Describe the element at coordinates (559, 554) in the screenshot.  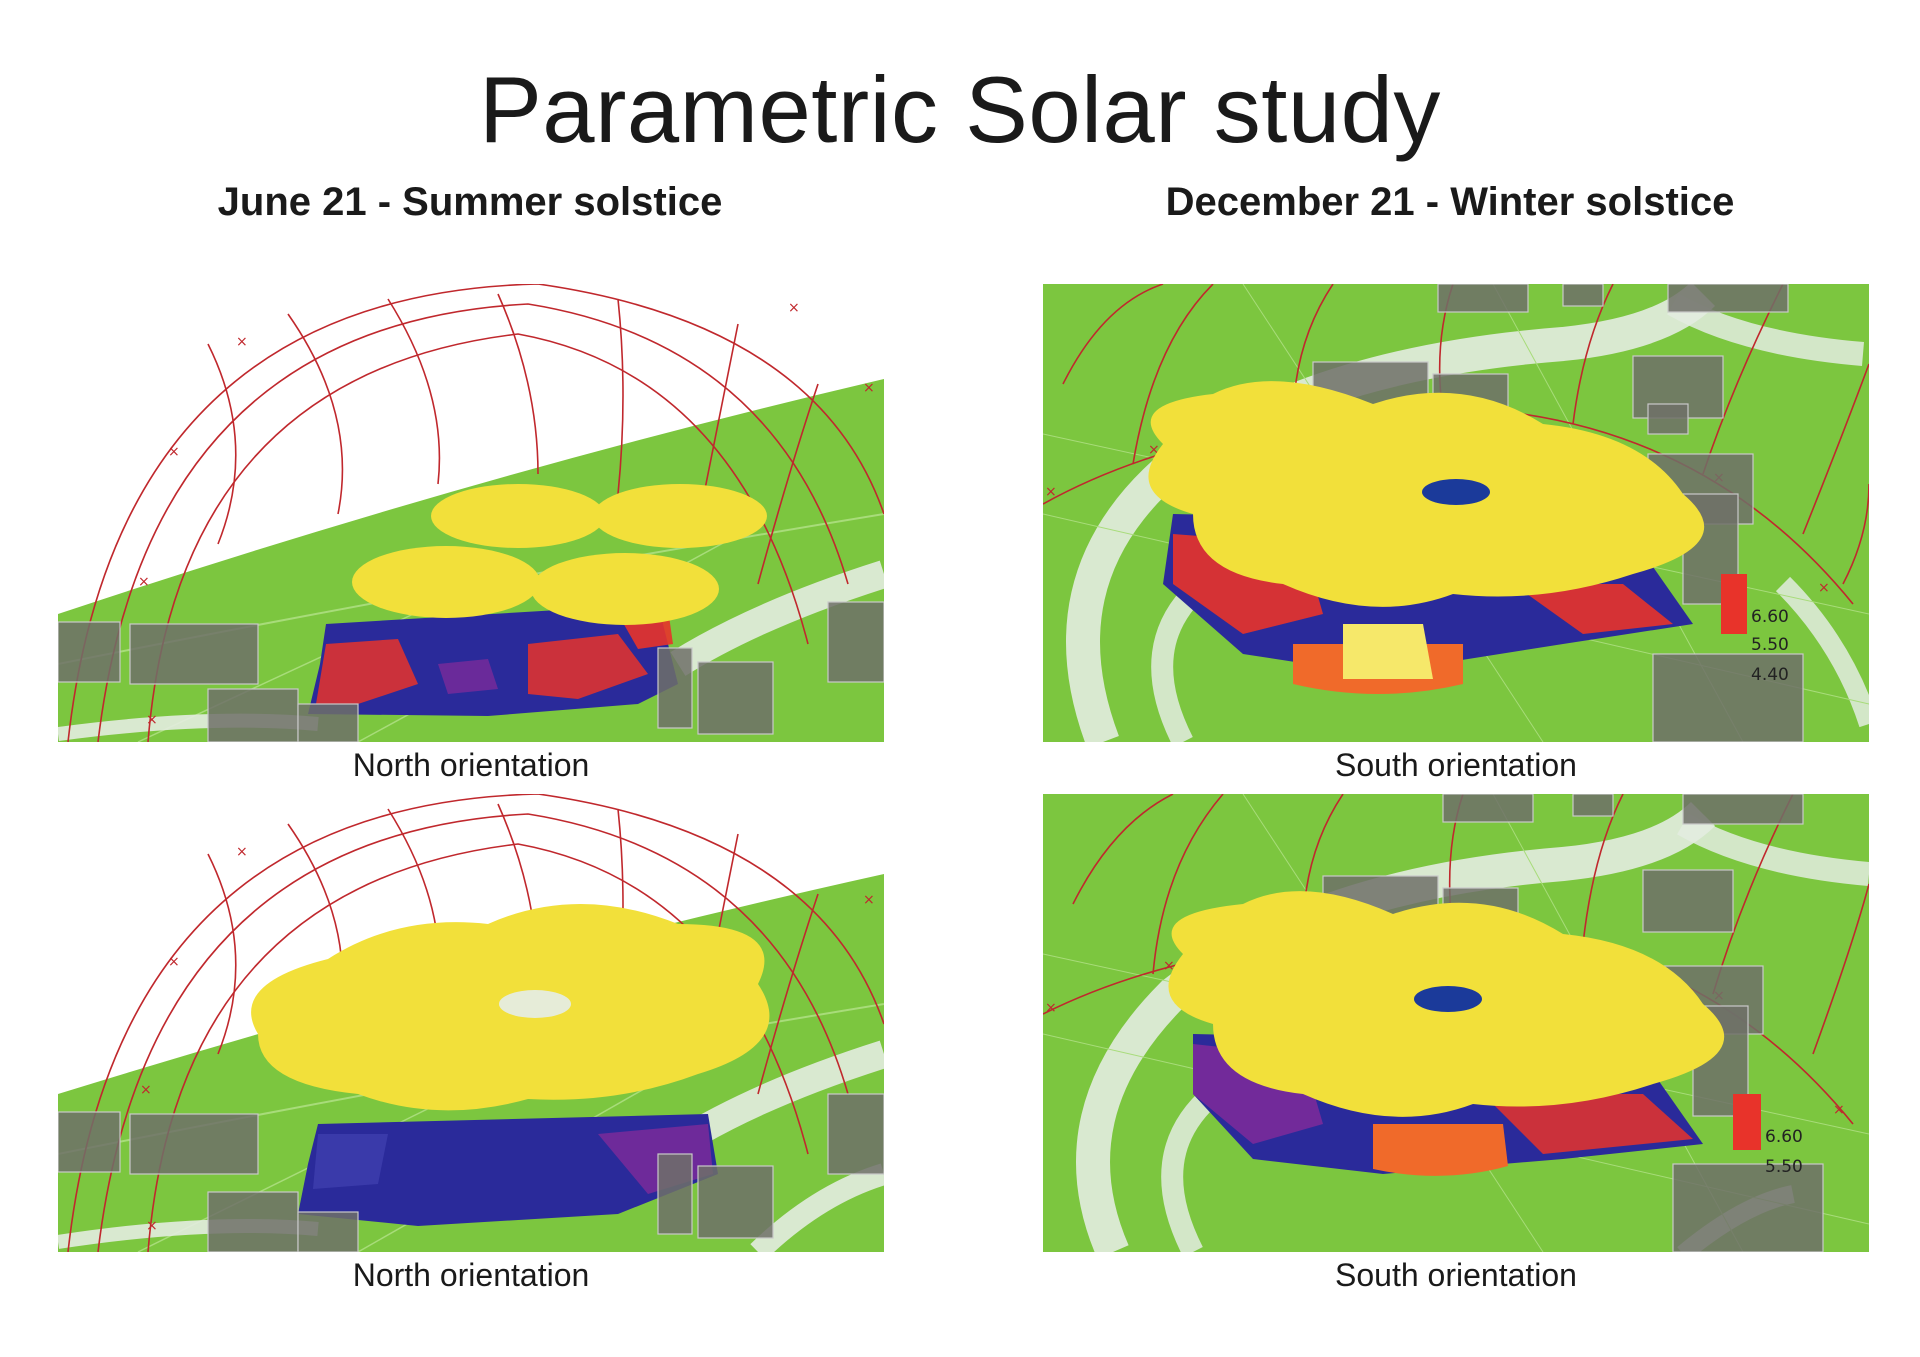
I see `roof-discs` at that location.